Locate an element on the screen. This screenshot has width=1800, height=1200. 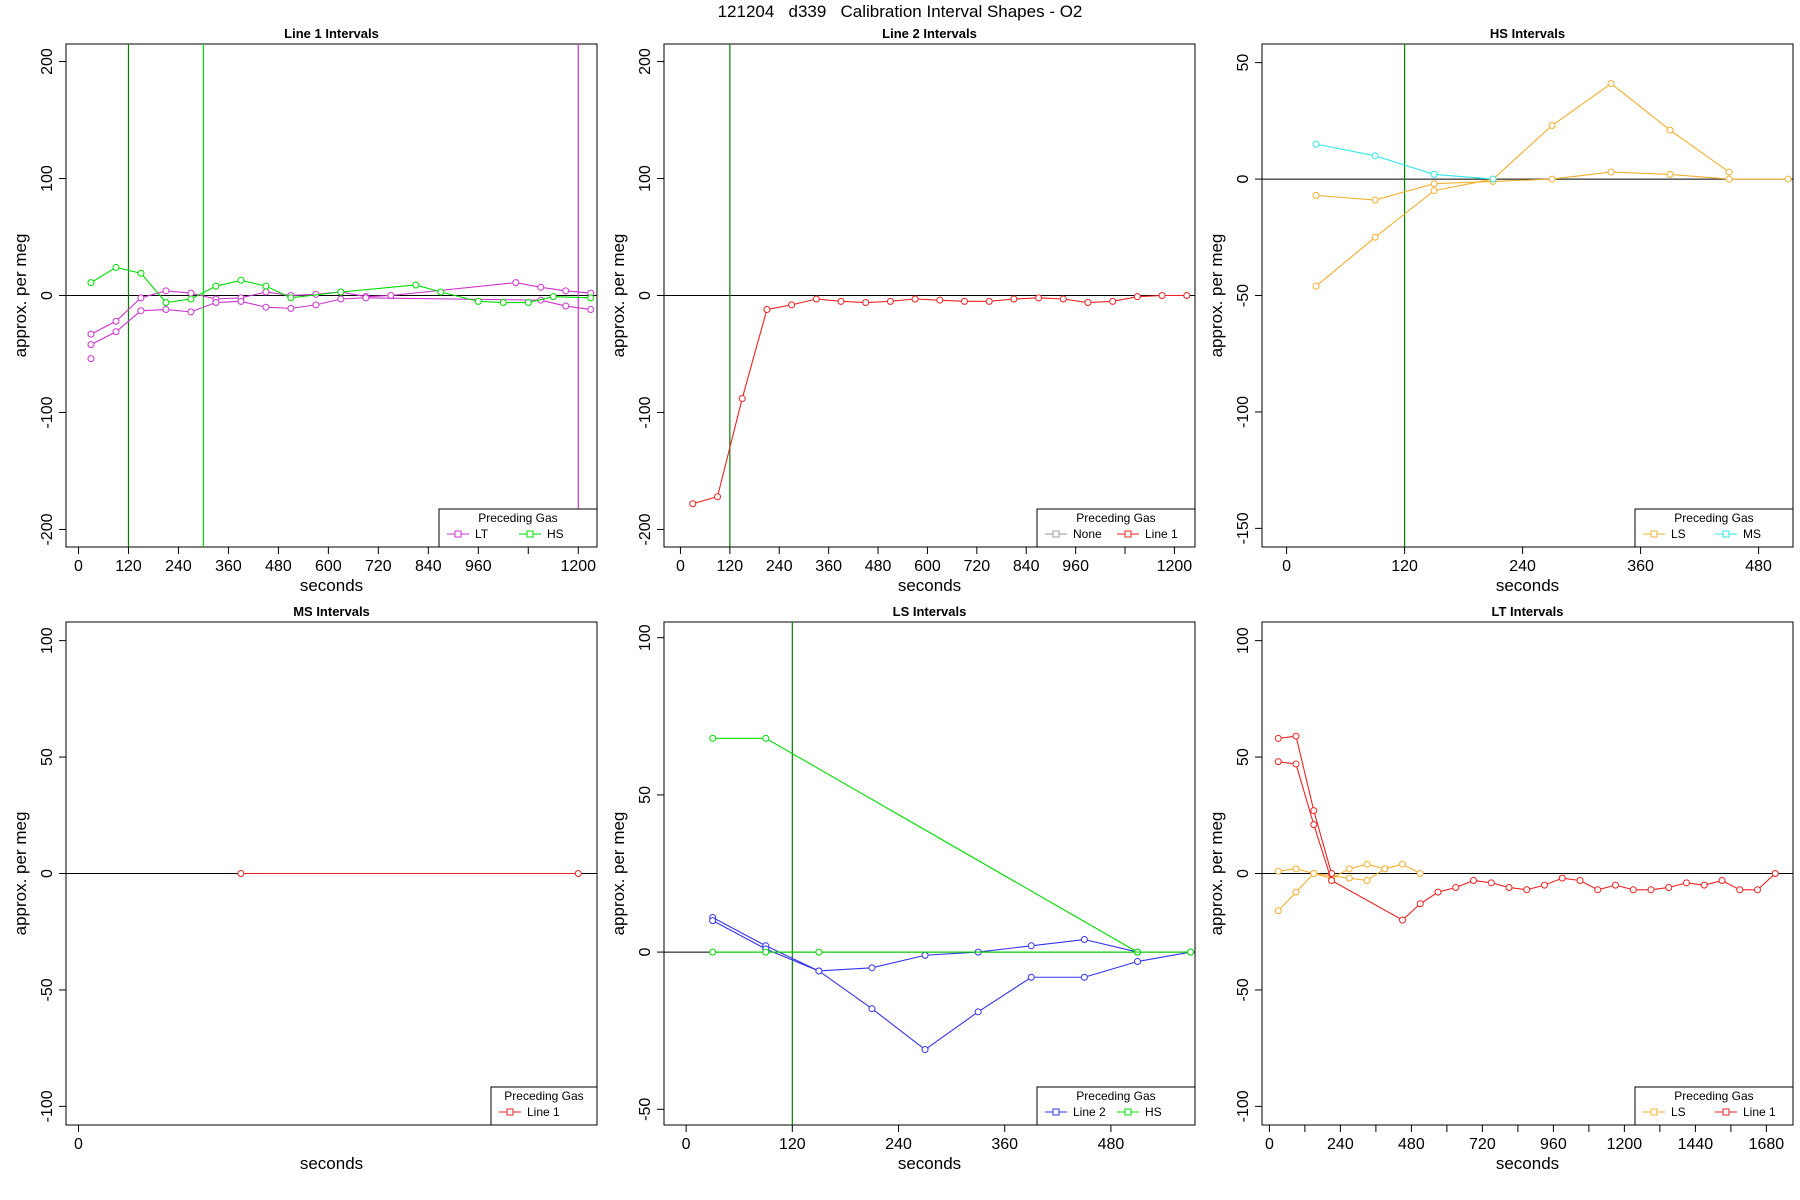
x-tick-label: 240 is located at coordinates (1340, 1144).